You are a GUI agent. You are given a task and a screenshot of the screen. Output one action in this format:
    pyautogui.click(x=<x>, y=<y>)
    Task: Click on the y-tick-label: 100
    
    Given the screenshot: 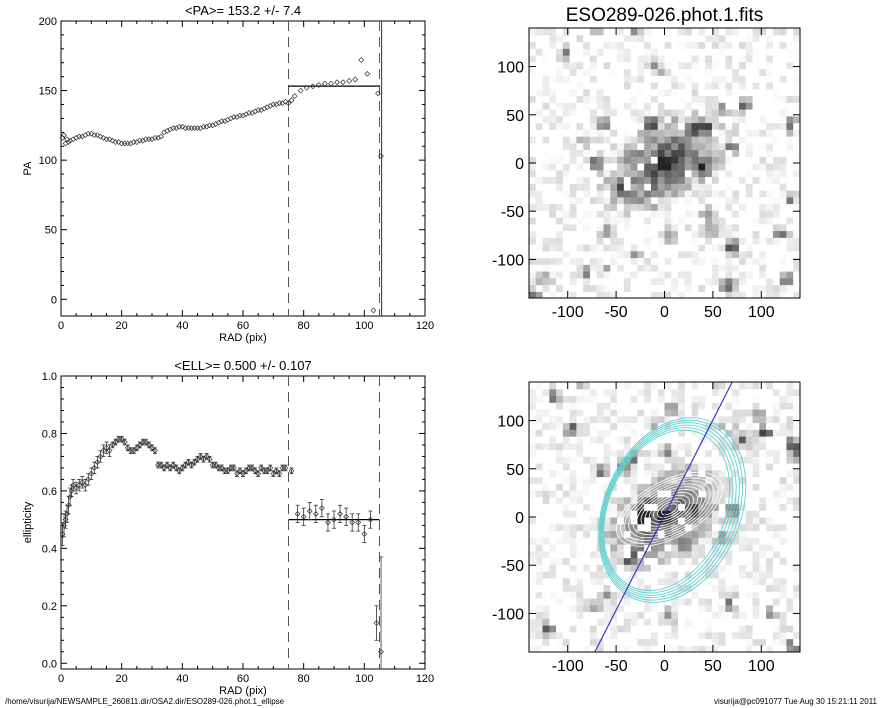 What is the action you would take?
    pyautogui.click(x=510, y=422)
    